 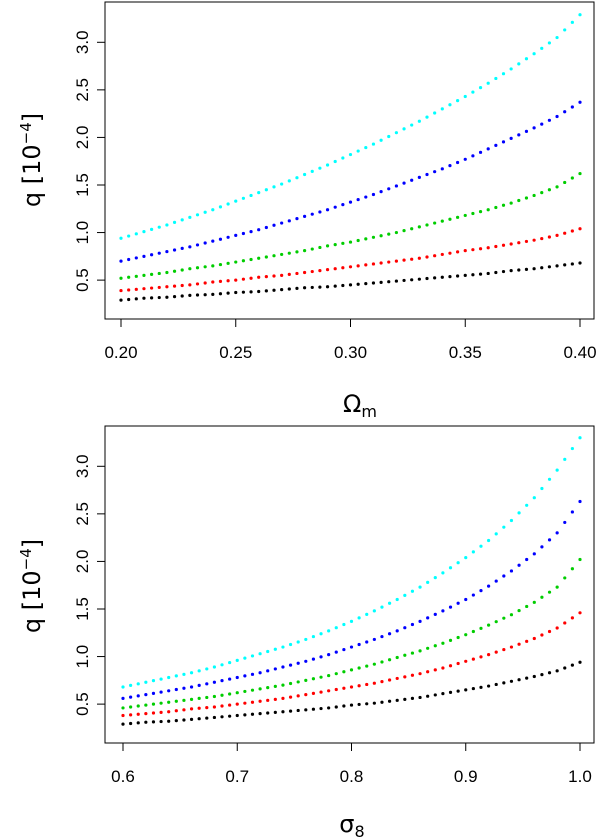 I want to click on y-tick-label: 3.0, so click(x=82, y=42).